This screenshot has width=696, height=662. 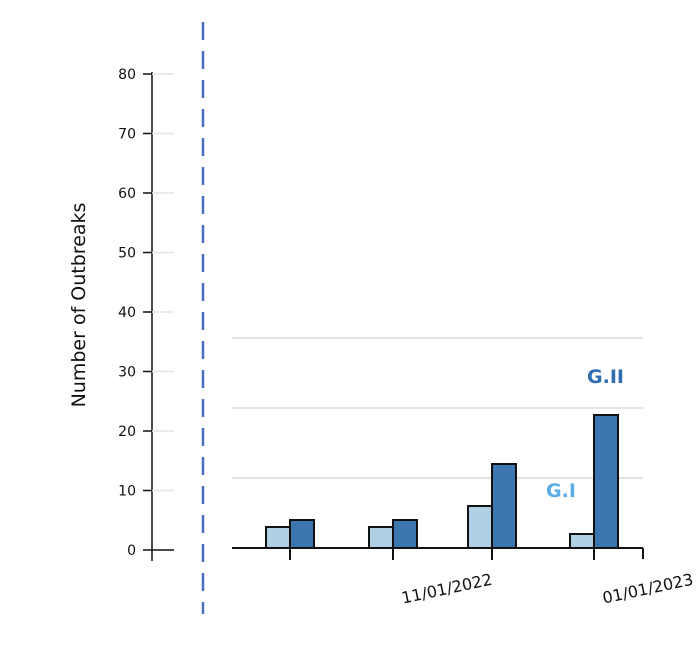 I want to click on x-axis: 11/01/2022 01/01/2023, so click(x=463, y=577).